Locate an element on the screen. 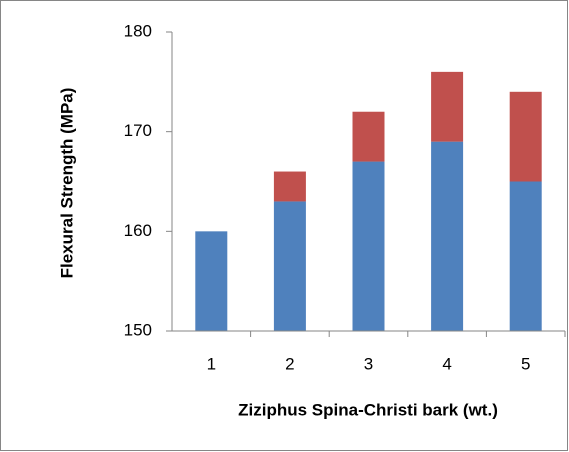 The height and width of the screenshot is (452, 569). y-tick-label: 180 is located at coordinates (138, 30).